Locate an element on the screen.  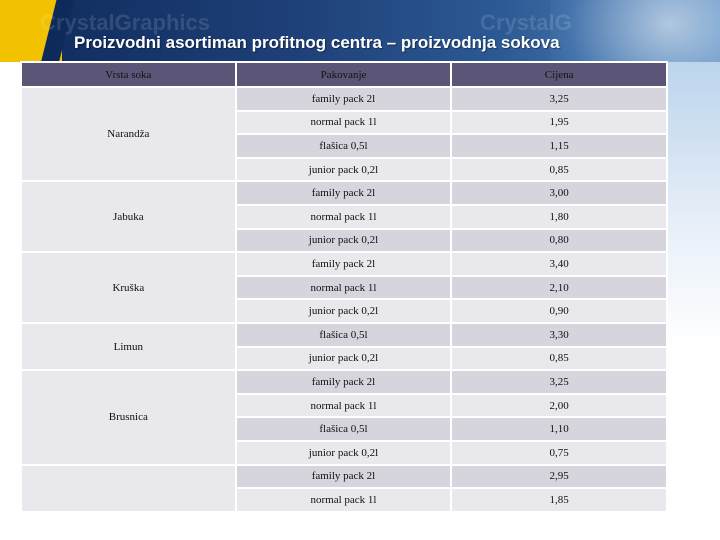
header-pakovanje: Pakovanje is located at coordinates (343, 74).